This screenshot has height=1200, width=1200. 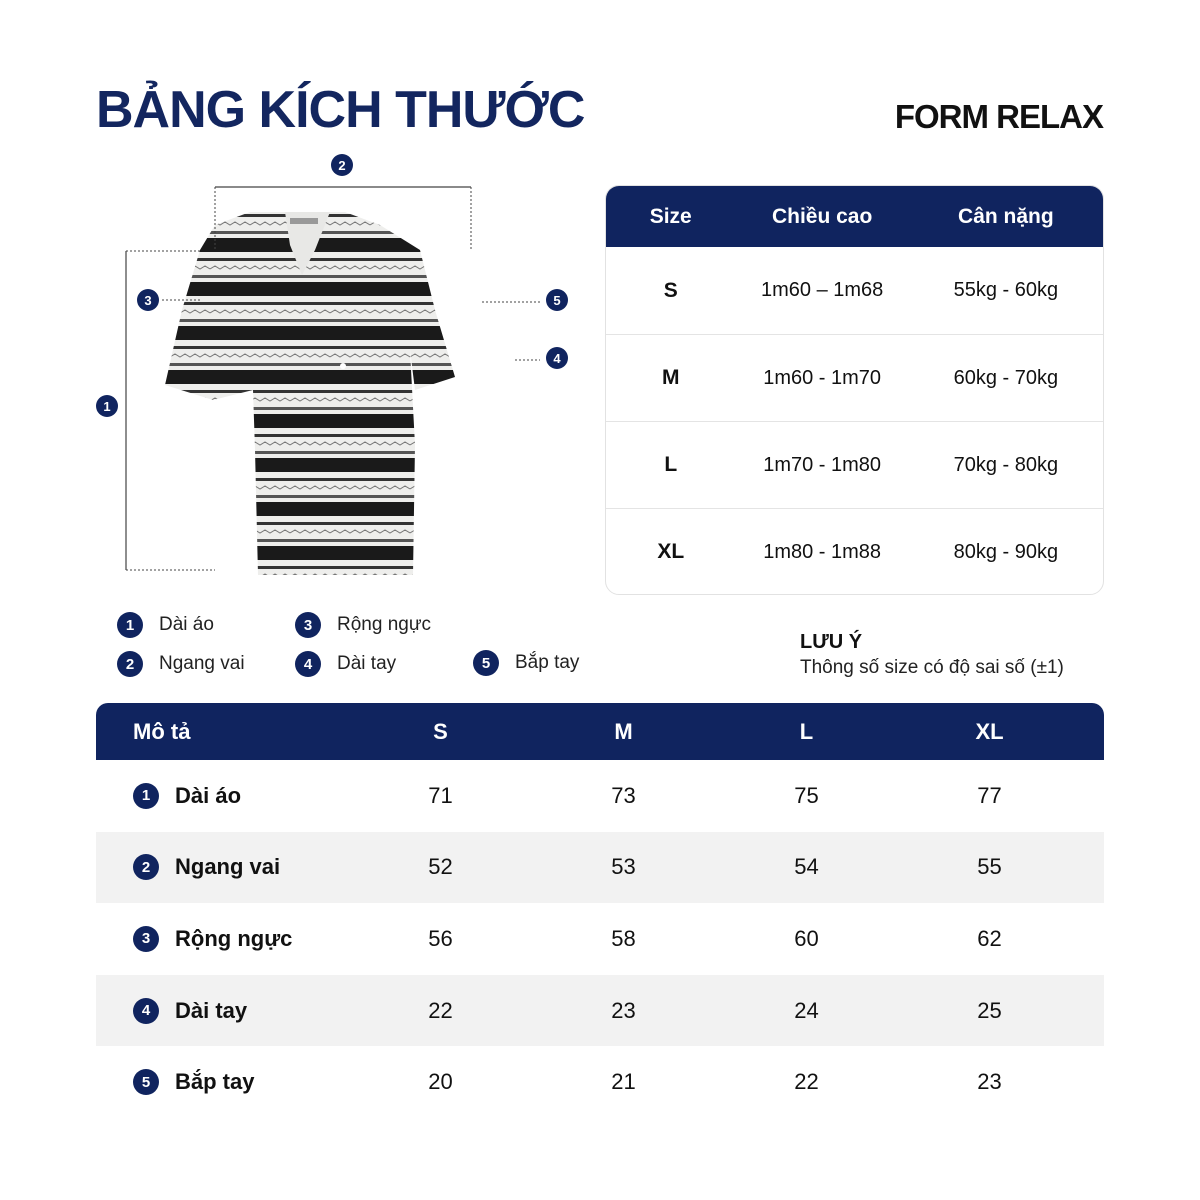 What do you see at coordinates (600, 867) in the screenshot?
I see `table-row: 2 Ngang vai 52 53 54 55` at bounding box center [600, 867].